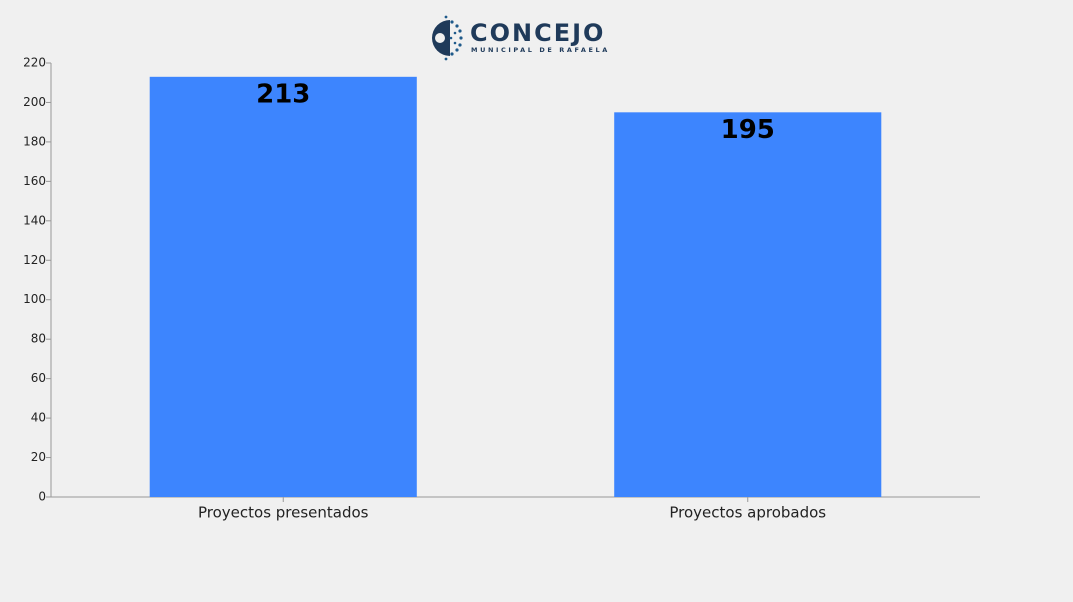 The height and width of the screenshot is (602, 1073). I want to click on y-tick-label: 40, so click(38, 418).